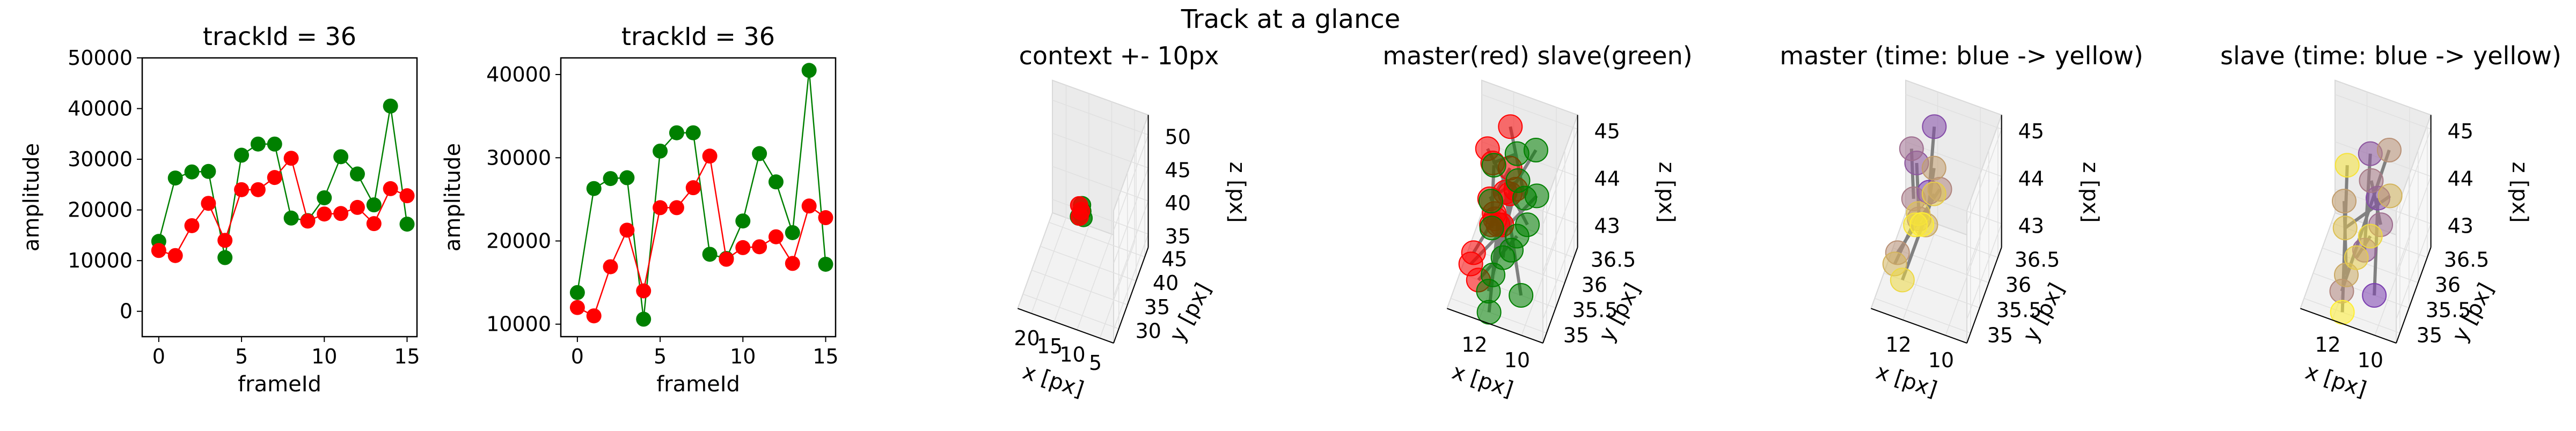 This screenshot has height=431, width=2576. What do you see at coordinates (2018, 284) in the screenshot?
I see `y-tick-label: 36` at bounding box center [2018, 284].